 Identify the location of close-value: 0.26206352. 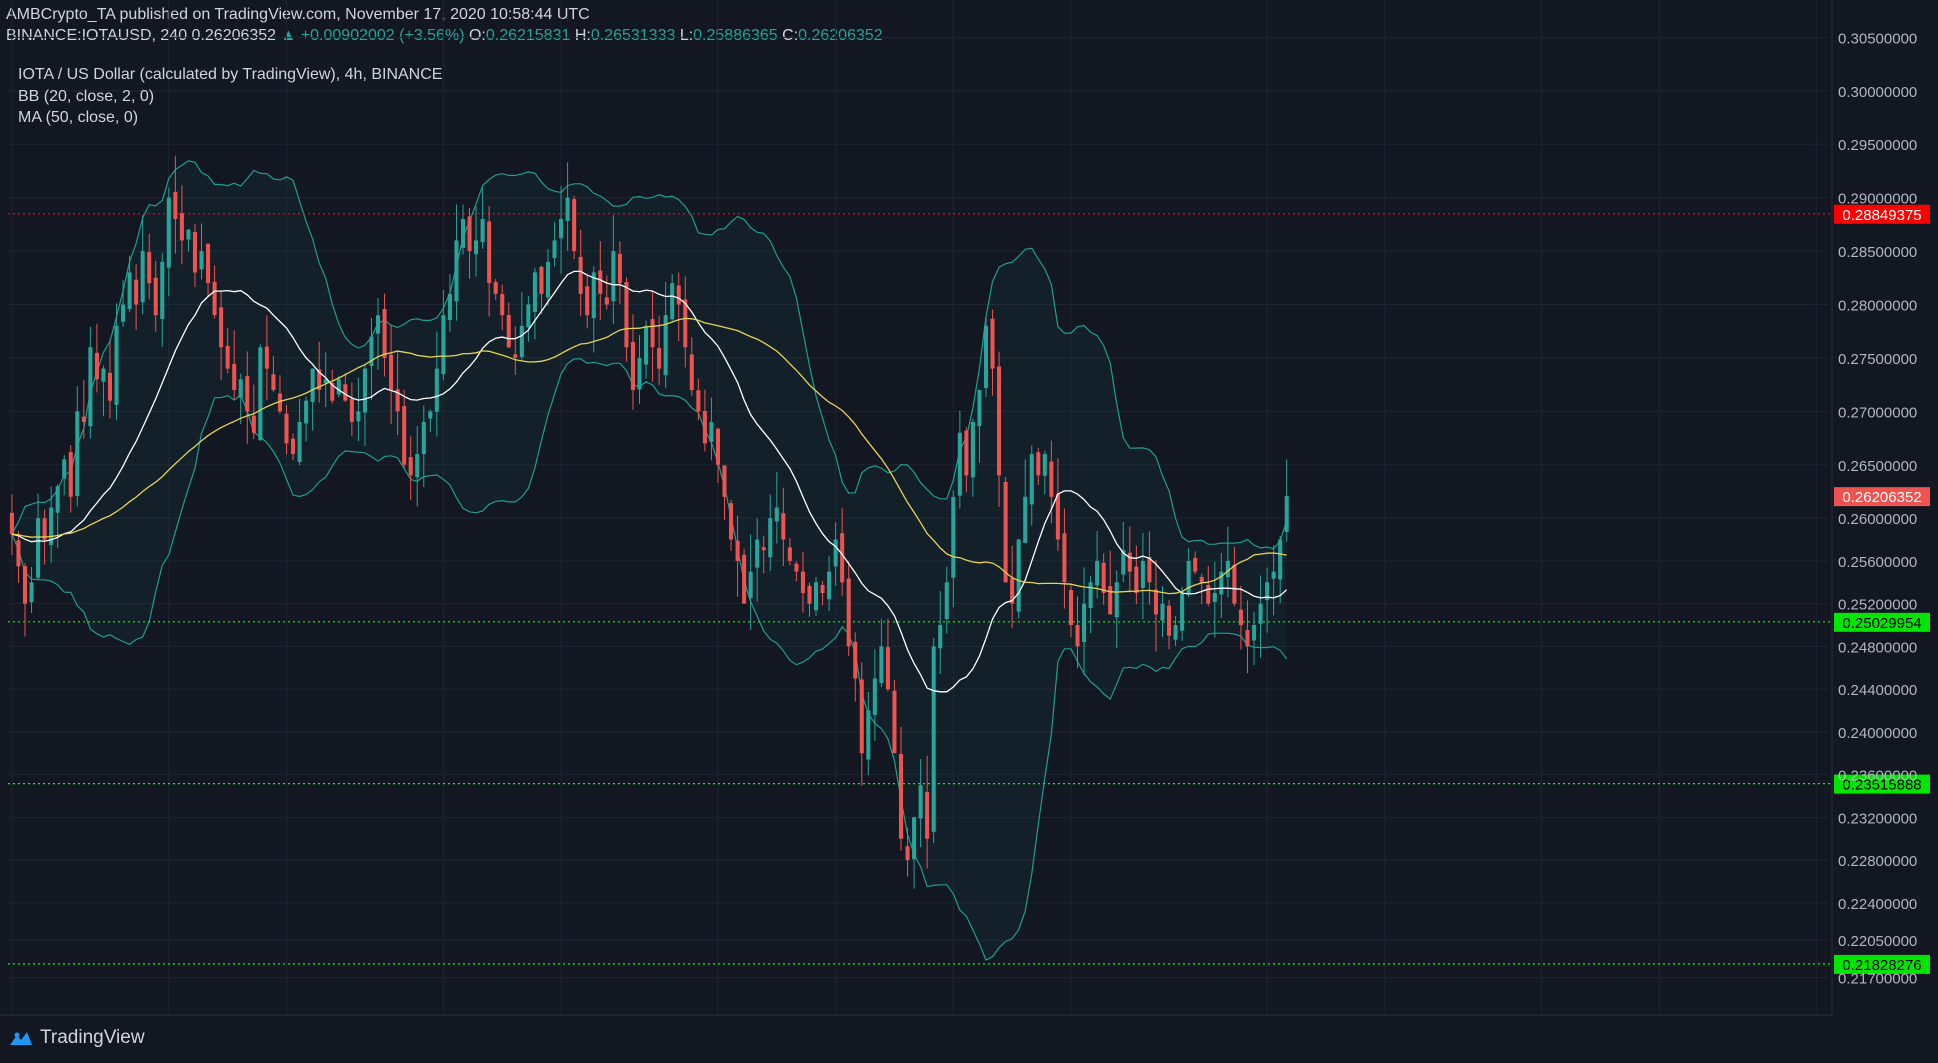
(840, 35).